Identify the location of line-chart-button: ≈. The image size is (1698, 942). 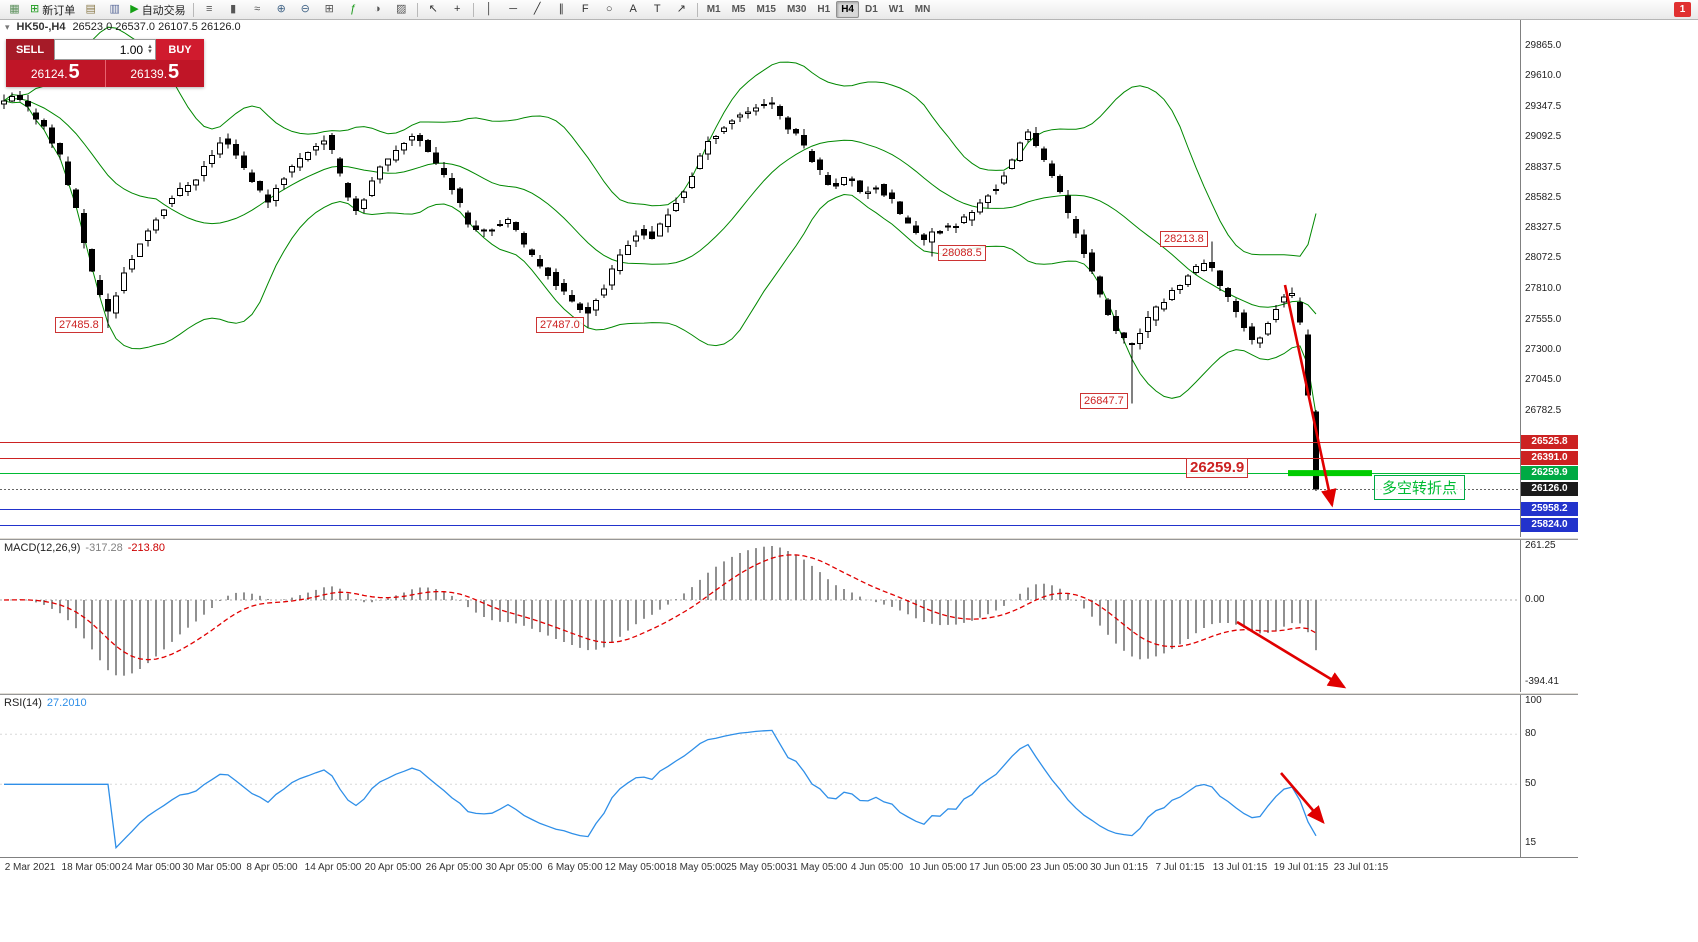
(257, 9).